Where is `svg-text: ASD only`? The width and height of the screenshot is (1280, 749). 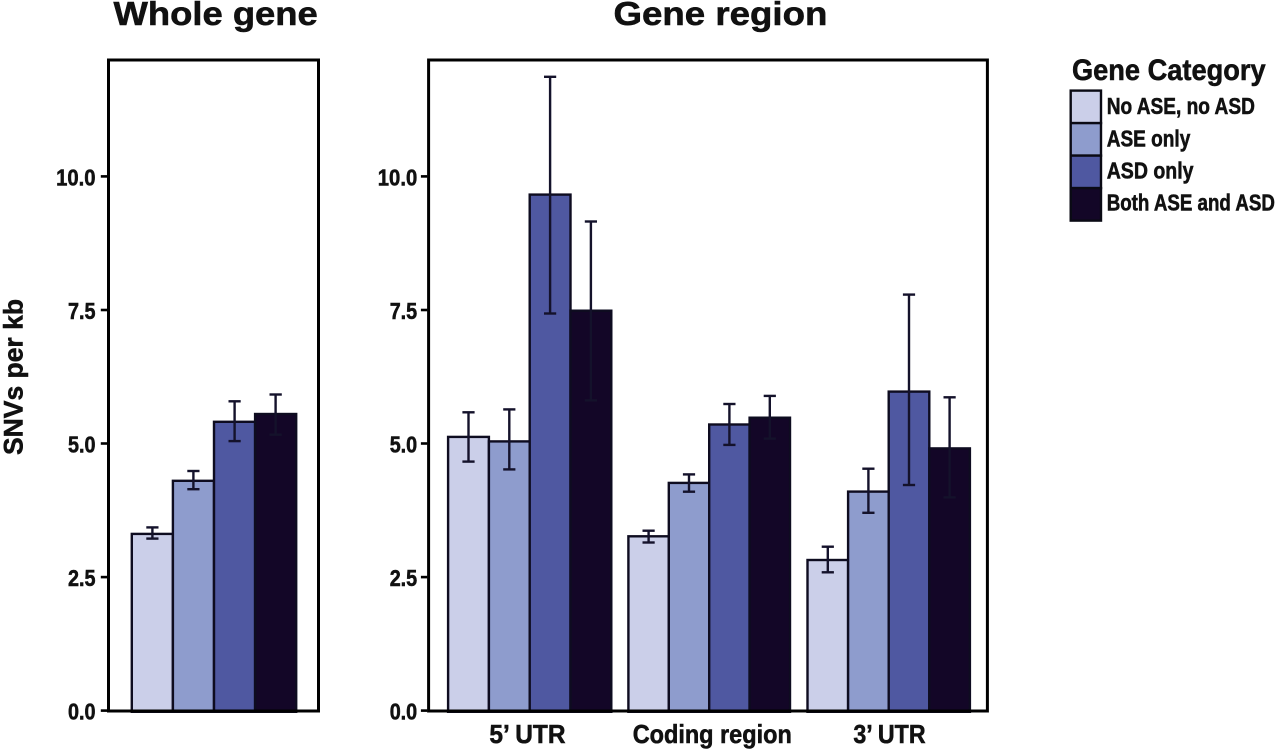 svg-text: ASD only is located at coordinates (1150, 171).